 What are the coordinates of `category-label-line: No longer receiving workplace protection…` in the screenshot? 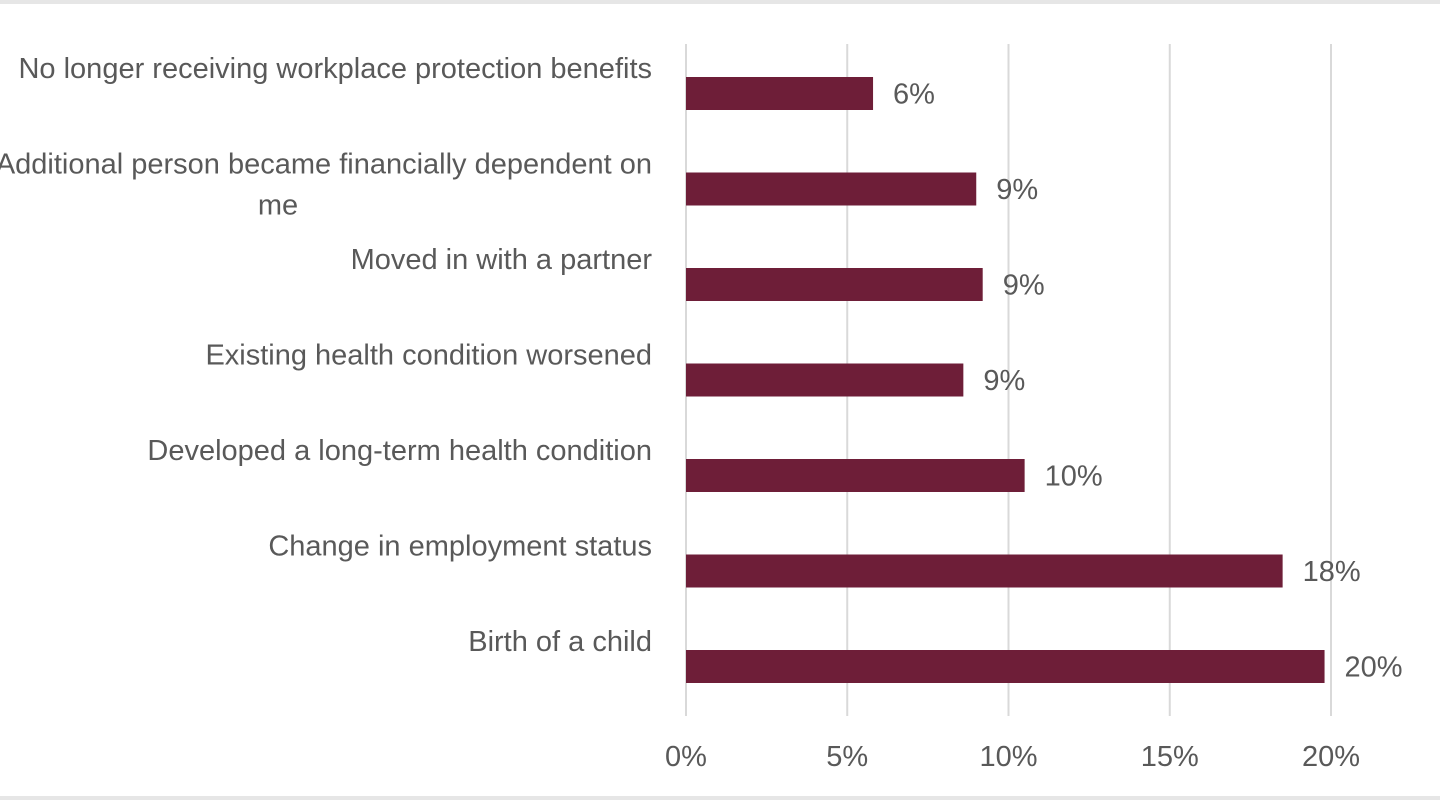 It's located at (335, 69).